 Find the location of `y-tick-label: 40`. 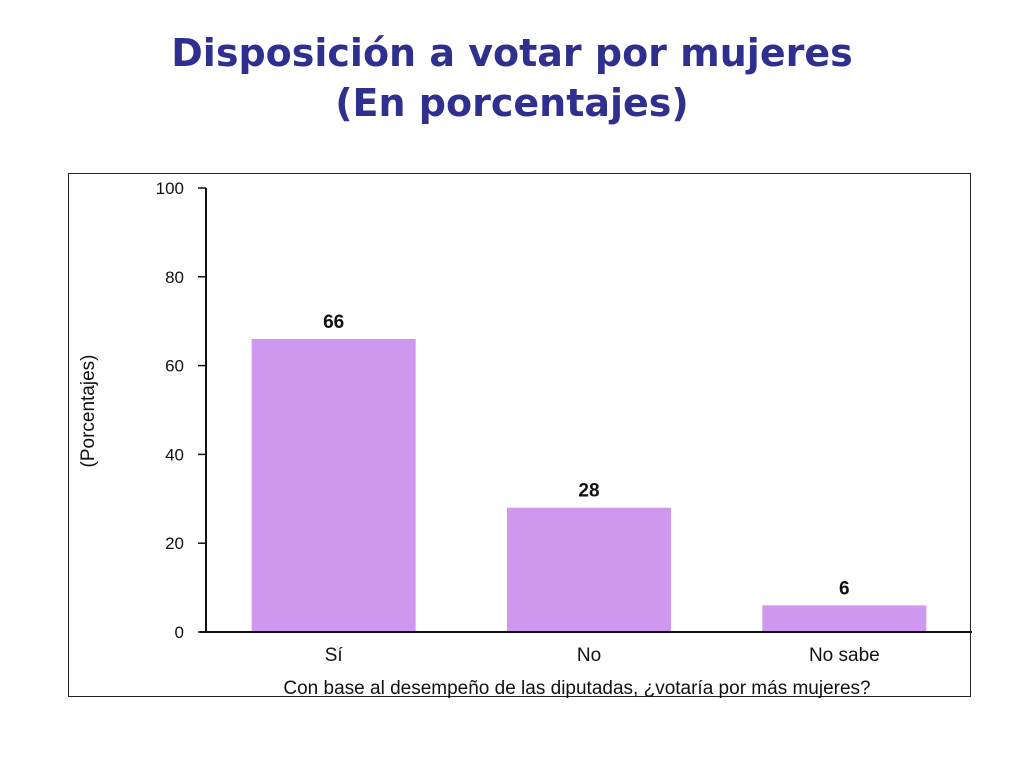

y-tick-label: 40 is located at coordinates (174, 454).